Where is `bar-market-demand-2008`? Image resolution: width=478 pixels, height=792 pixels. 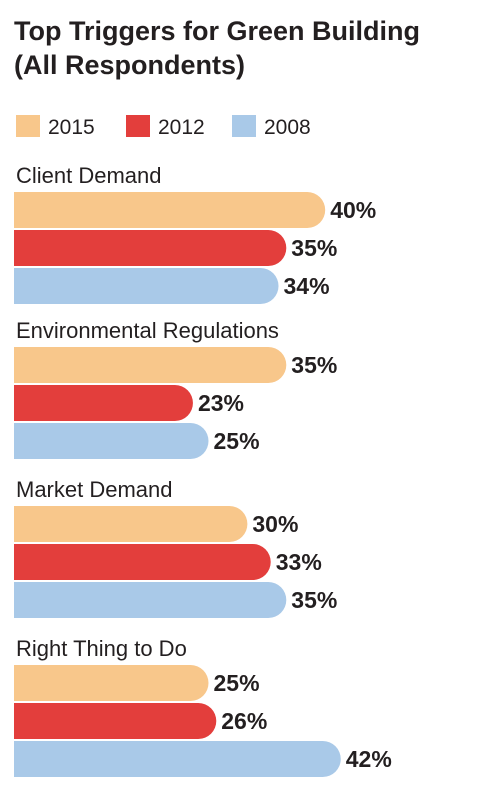
bar-market-demand-2008 is located at coordinates (150, 600).